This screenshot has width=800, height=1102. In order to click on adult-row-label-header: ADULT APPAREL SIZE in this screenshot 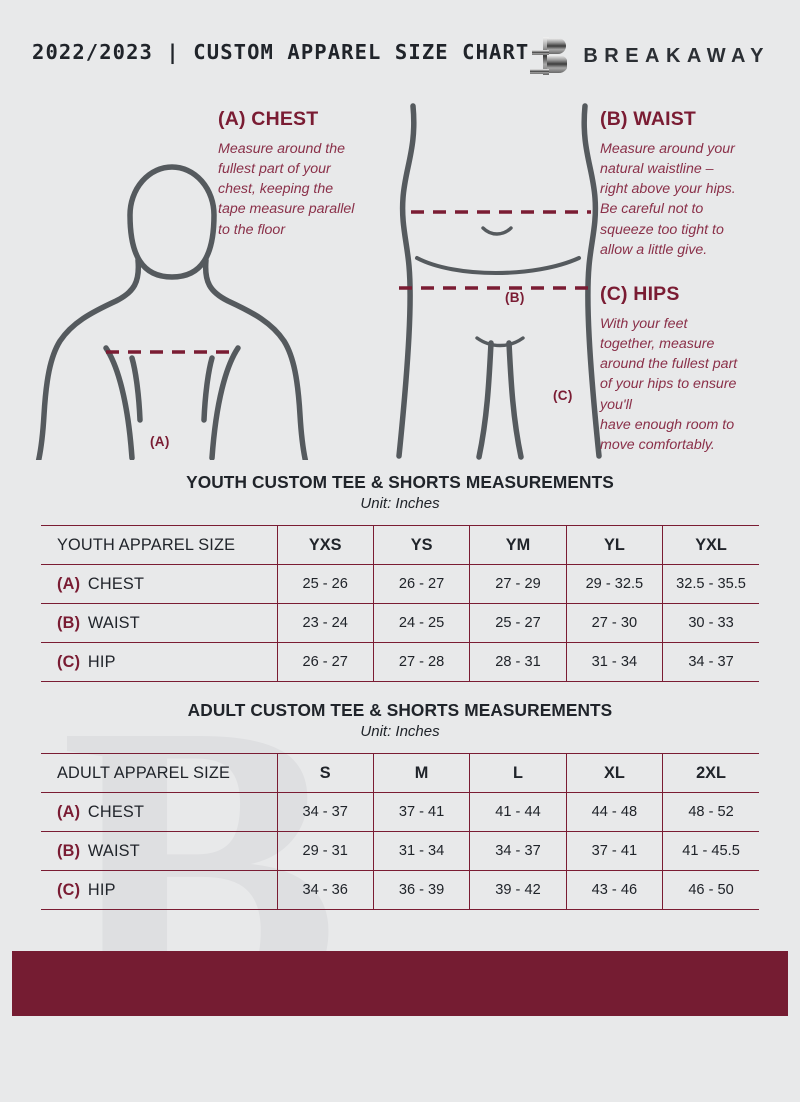, I will do `click(159, 773)`.